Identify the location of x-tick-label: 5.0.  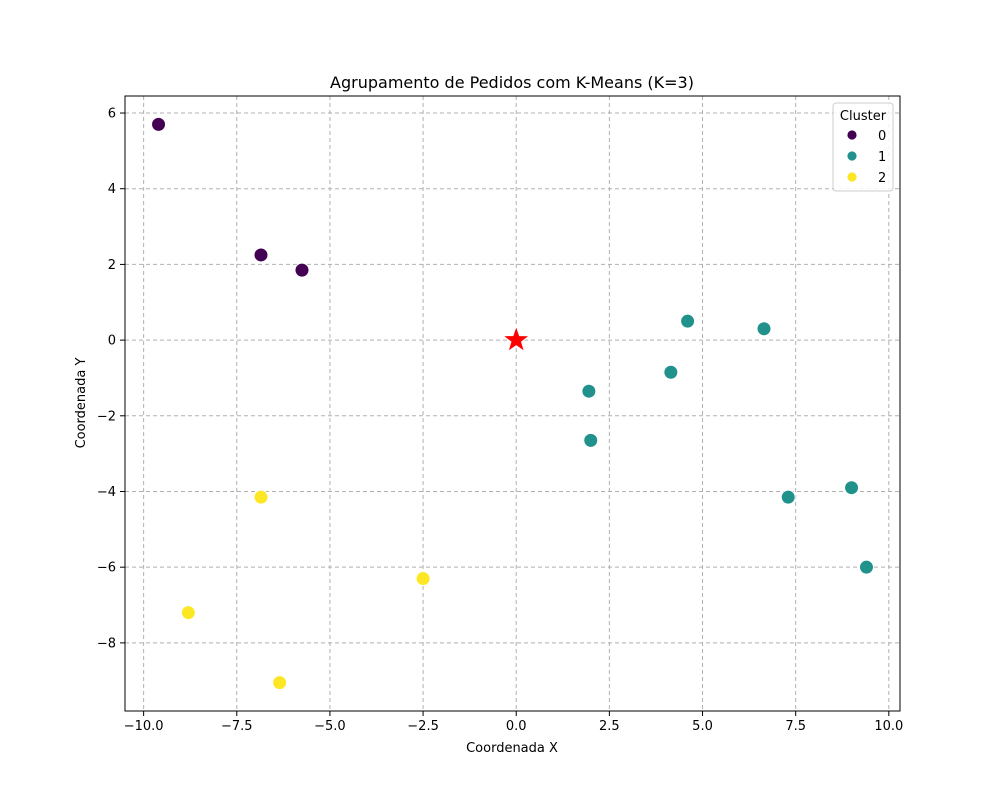
(702, 726).